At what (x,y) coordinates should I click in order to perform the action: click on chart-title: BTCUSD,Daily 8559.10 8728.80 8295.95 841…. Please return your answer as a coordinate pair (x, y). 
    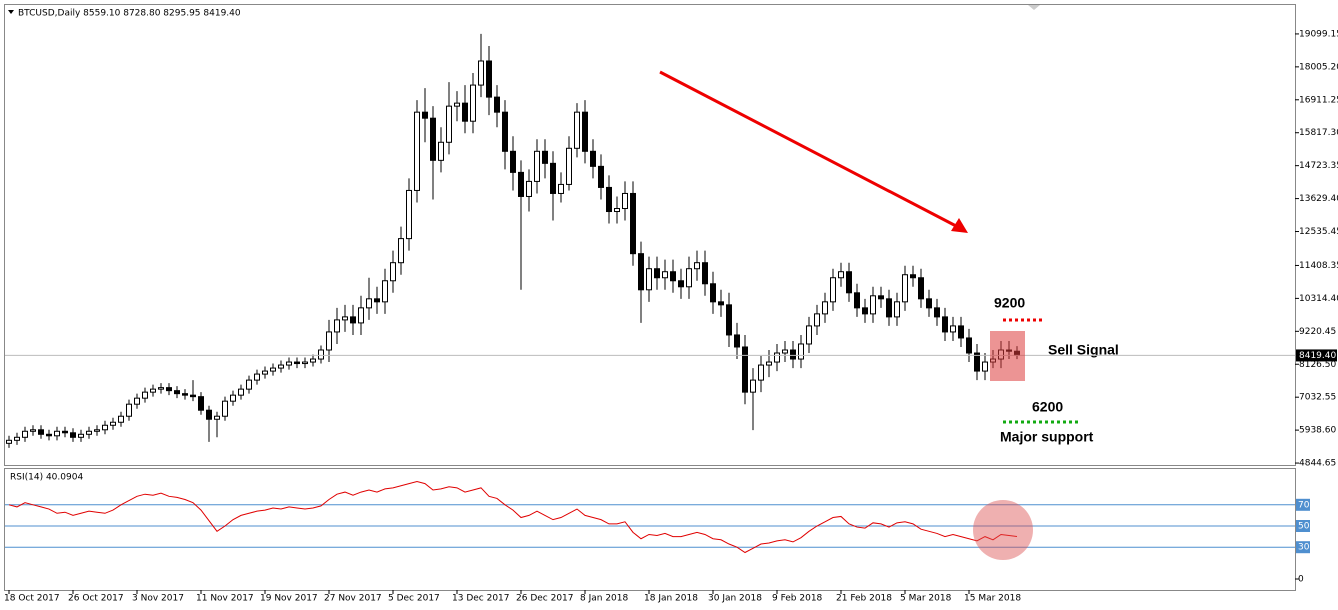
    Looking at the image, I should click on (129, 14).